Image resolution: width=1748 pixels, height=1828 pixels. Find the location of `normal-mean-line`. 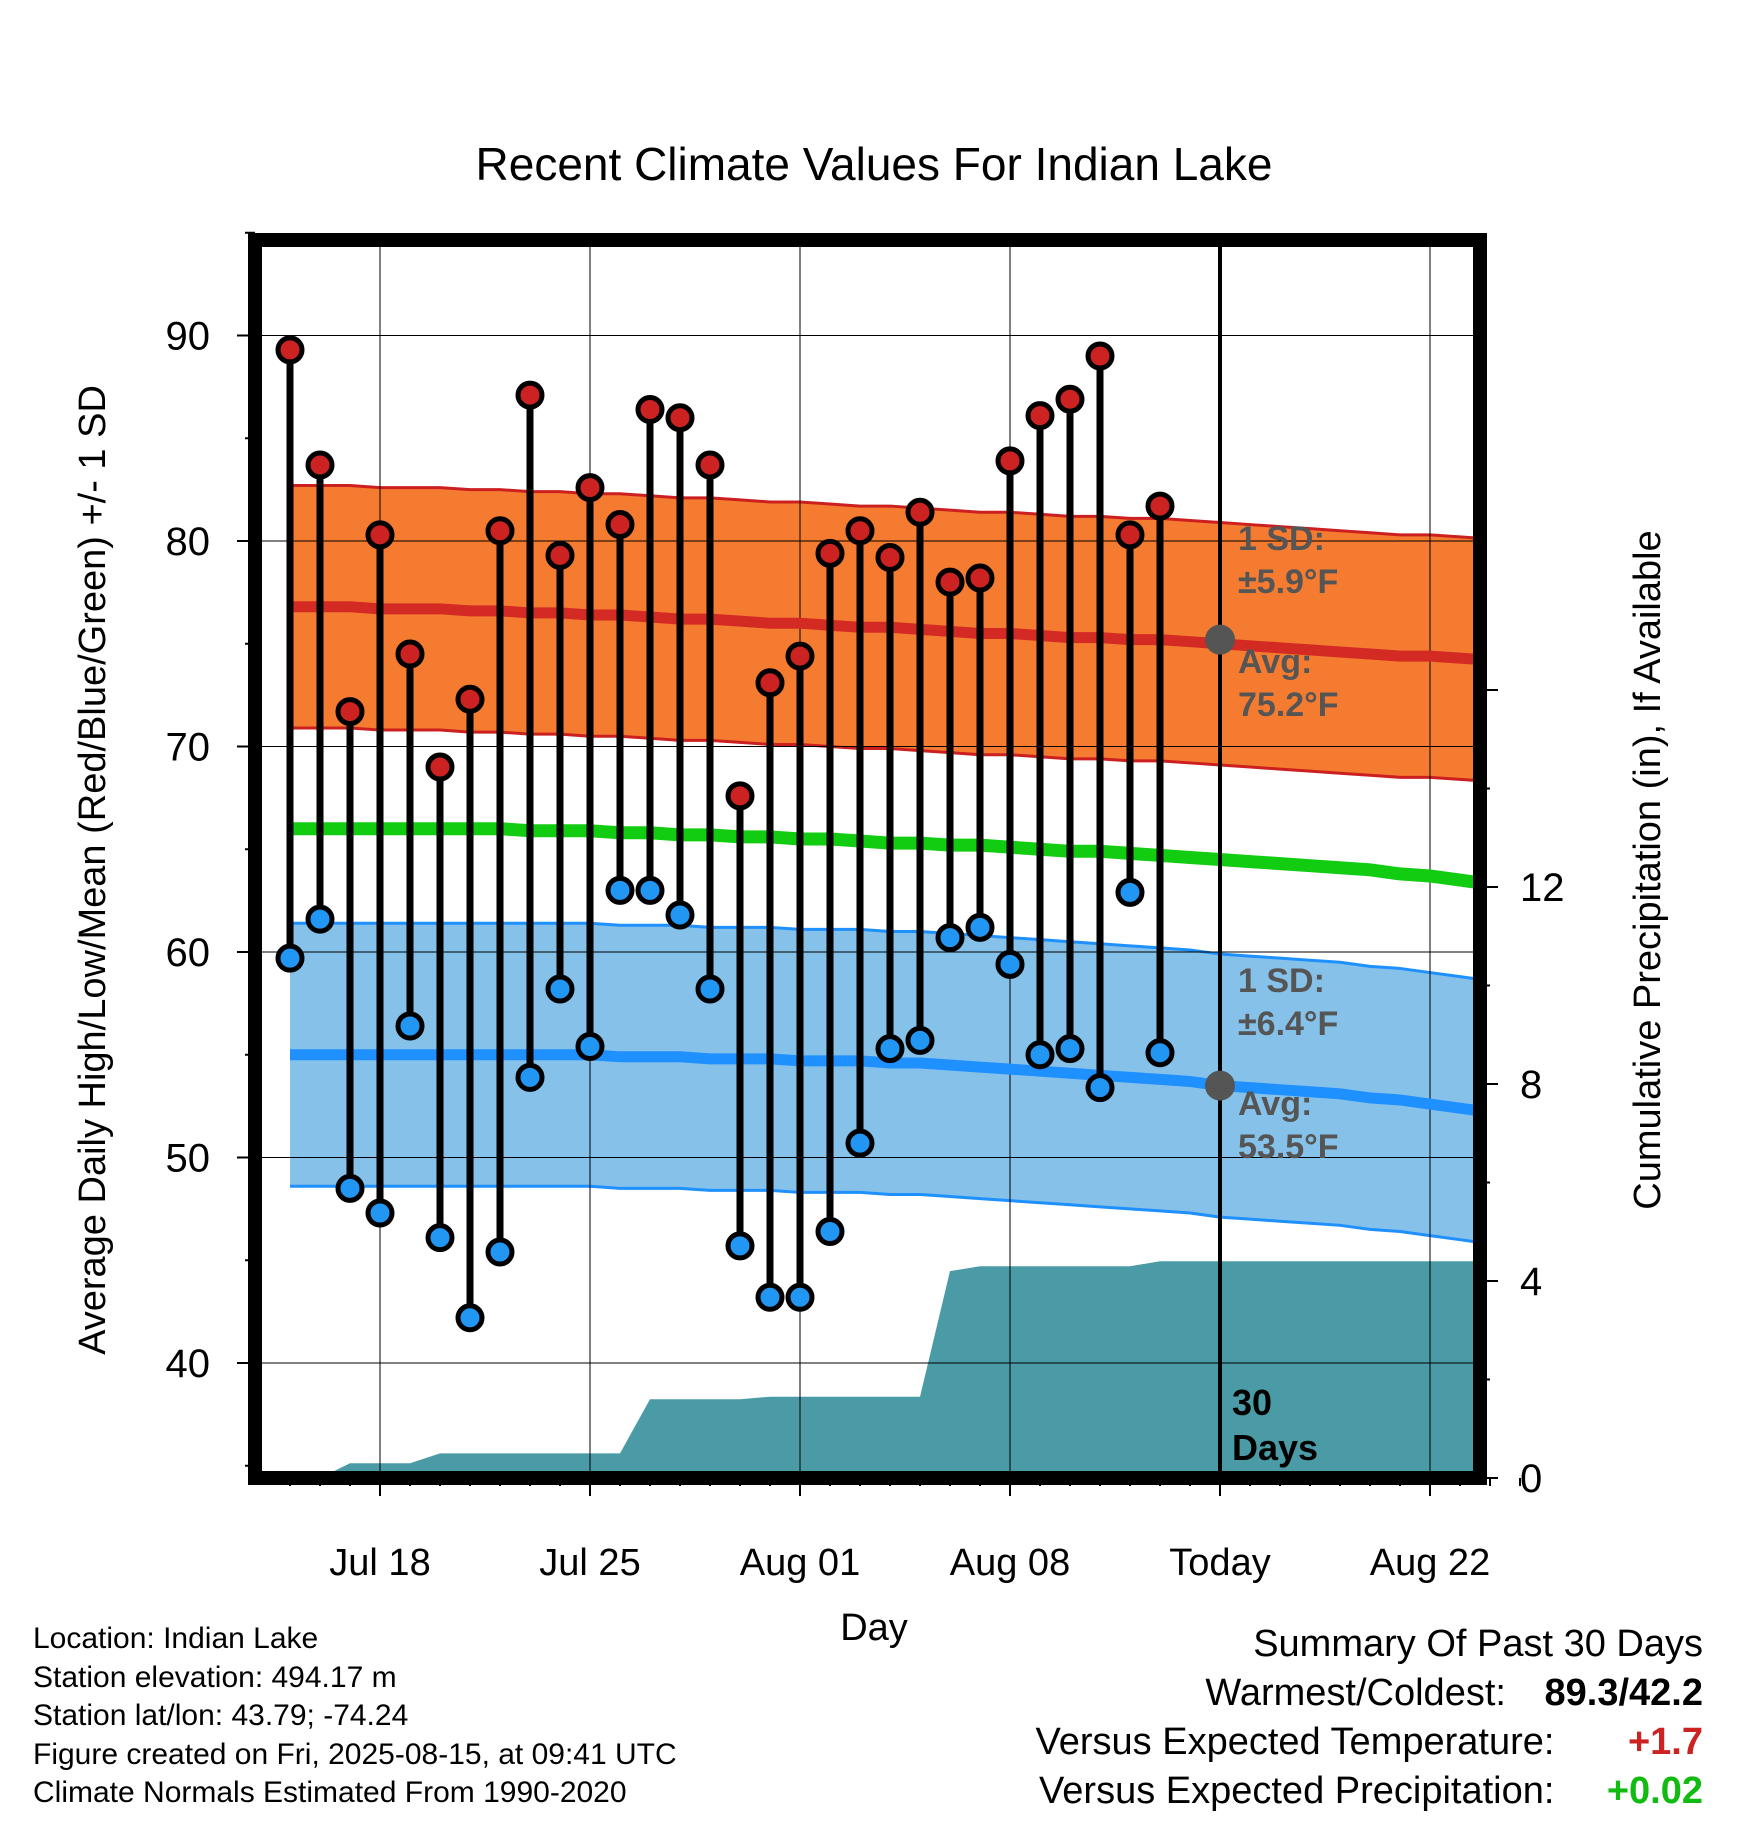

normal-mean-line is located at coordinates (885, 856).